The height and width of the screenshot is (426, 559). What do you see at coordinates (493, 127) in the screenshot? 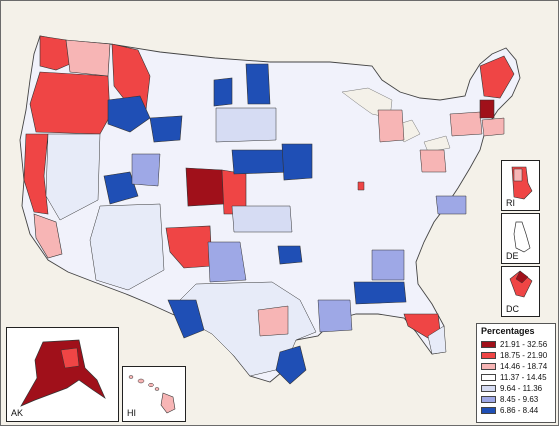
I see `region-massachusetts-pink` at bounding box center [493, 127].